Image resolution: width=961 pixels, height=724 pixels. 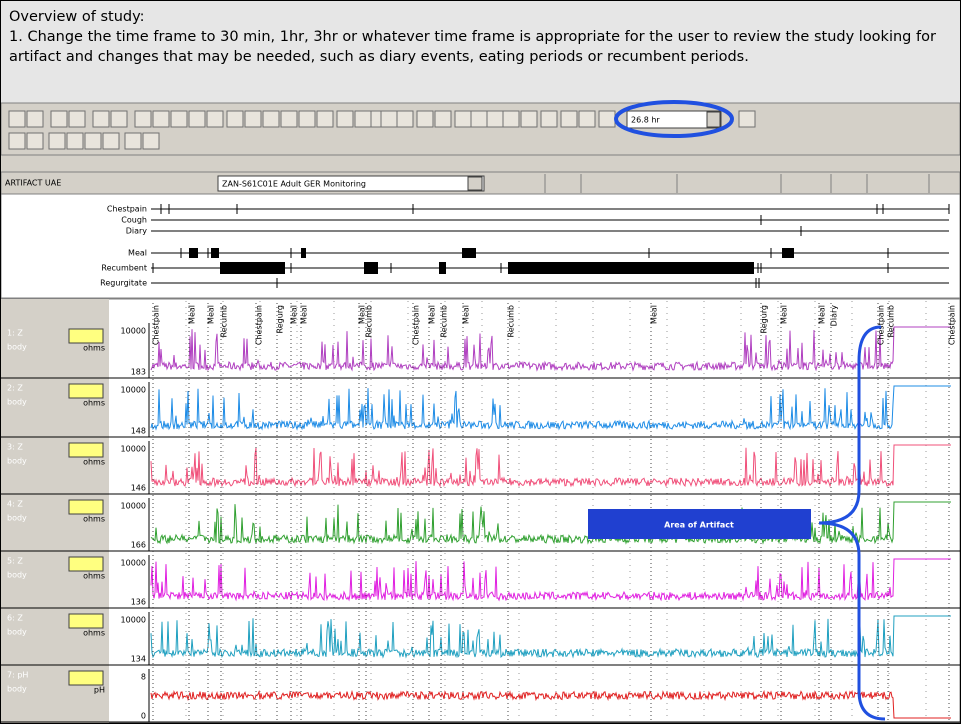 What do you see at coordinates (15, 333) in the screenshot?
I see `channel-name: 1: Z` at bounding box center [15, 333].